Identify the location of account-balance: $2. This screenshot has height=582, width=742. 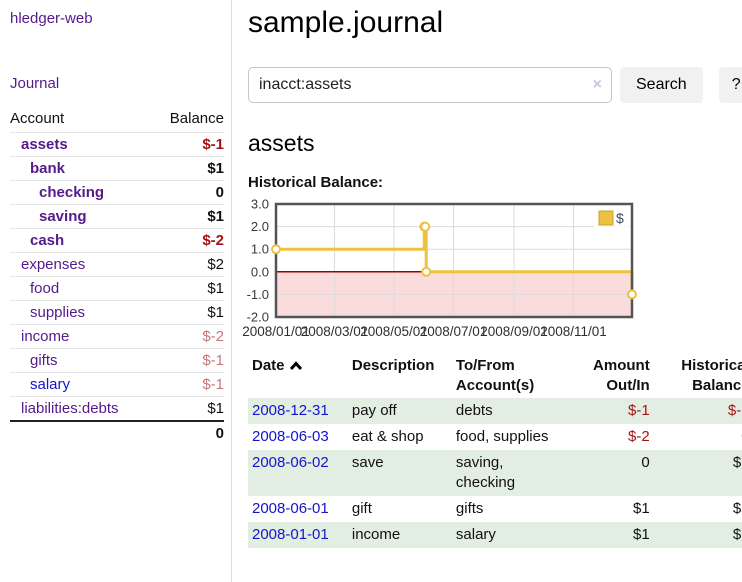
(188, 264).